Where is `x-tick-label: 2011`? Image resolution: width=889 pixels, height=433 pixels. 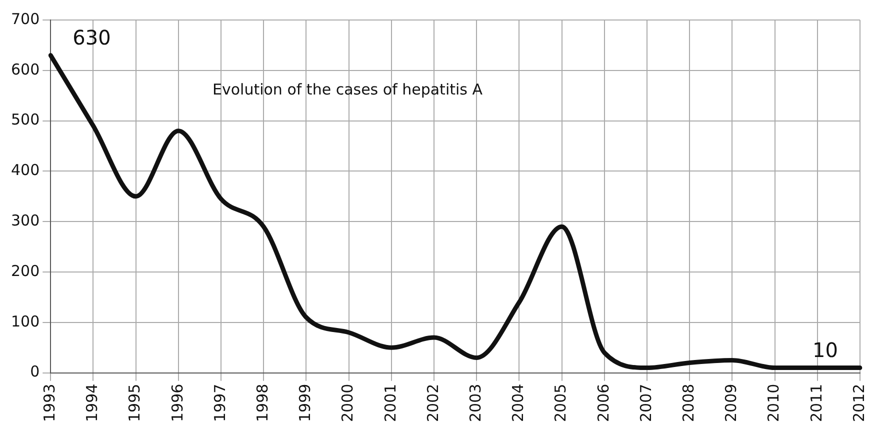 x-tick-label: 2011 is located at coordinates (816, 403).